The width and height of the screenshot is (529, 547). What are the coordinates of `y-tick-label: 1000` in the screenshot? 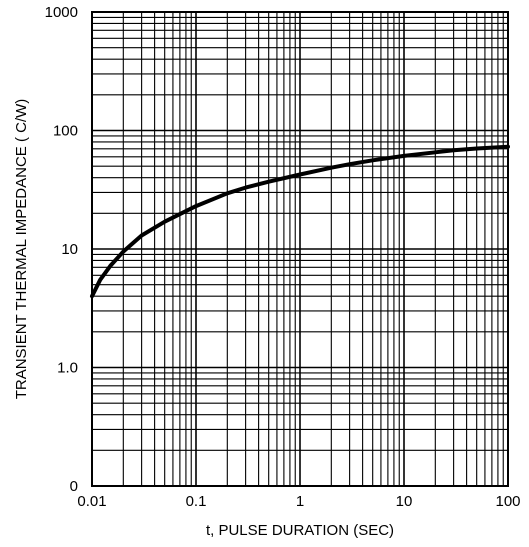 It's located at (61, 12).